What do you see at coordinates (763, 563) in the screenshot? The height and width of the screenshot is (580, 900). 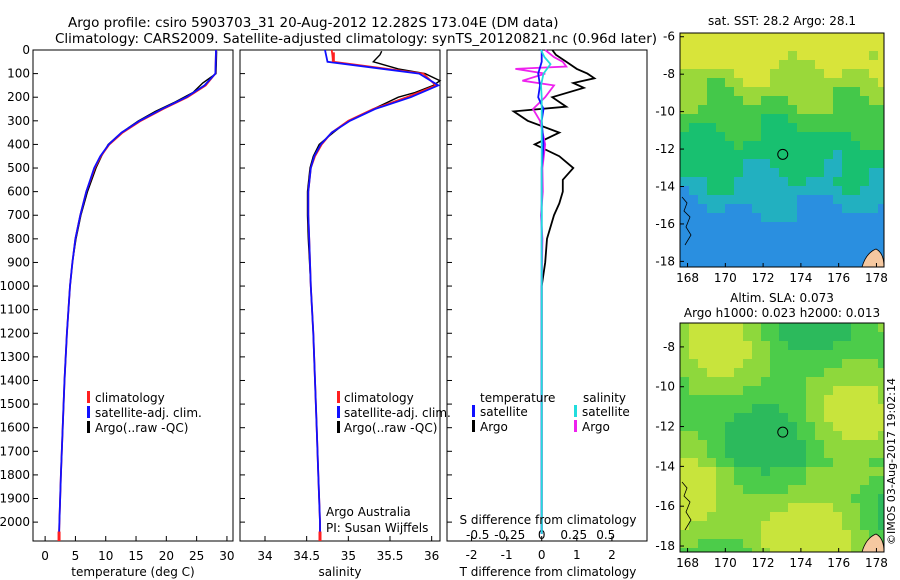 I see `longitude-tick-label: 172` at bounding box center [763, 563].